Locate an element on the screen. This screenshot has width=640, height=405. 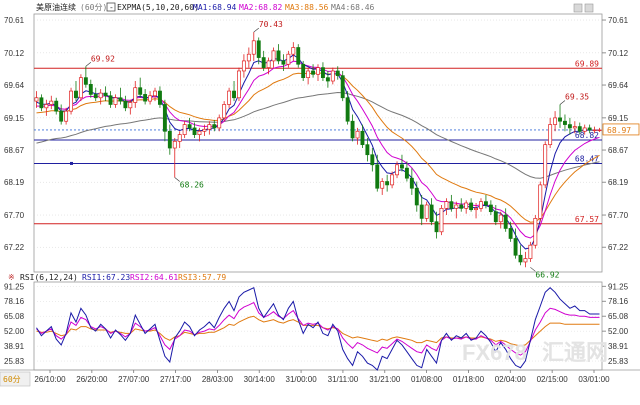
time-tick-label: 31/11:00 is located at coordinates (343, 379).